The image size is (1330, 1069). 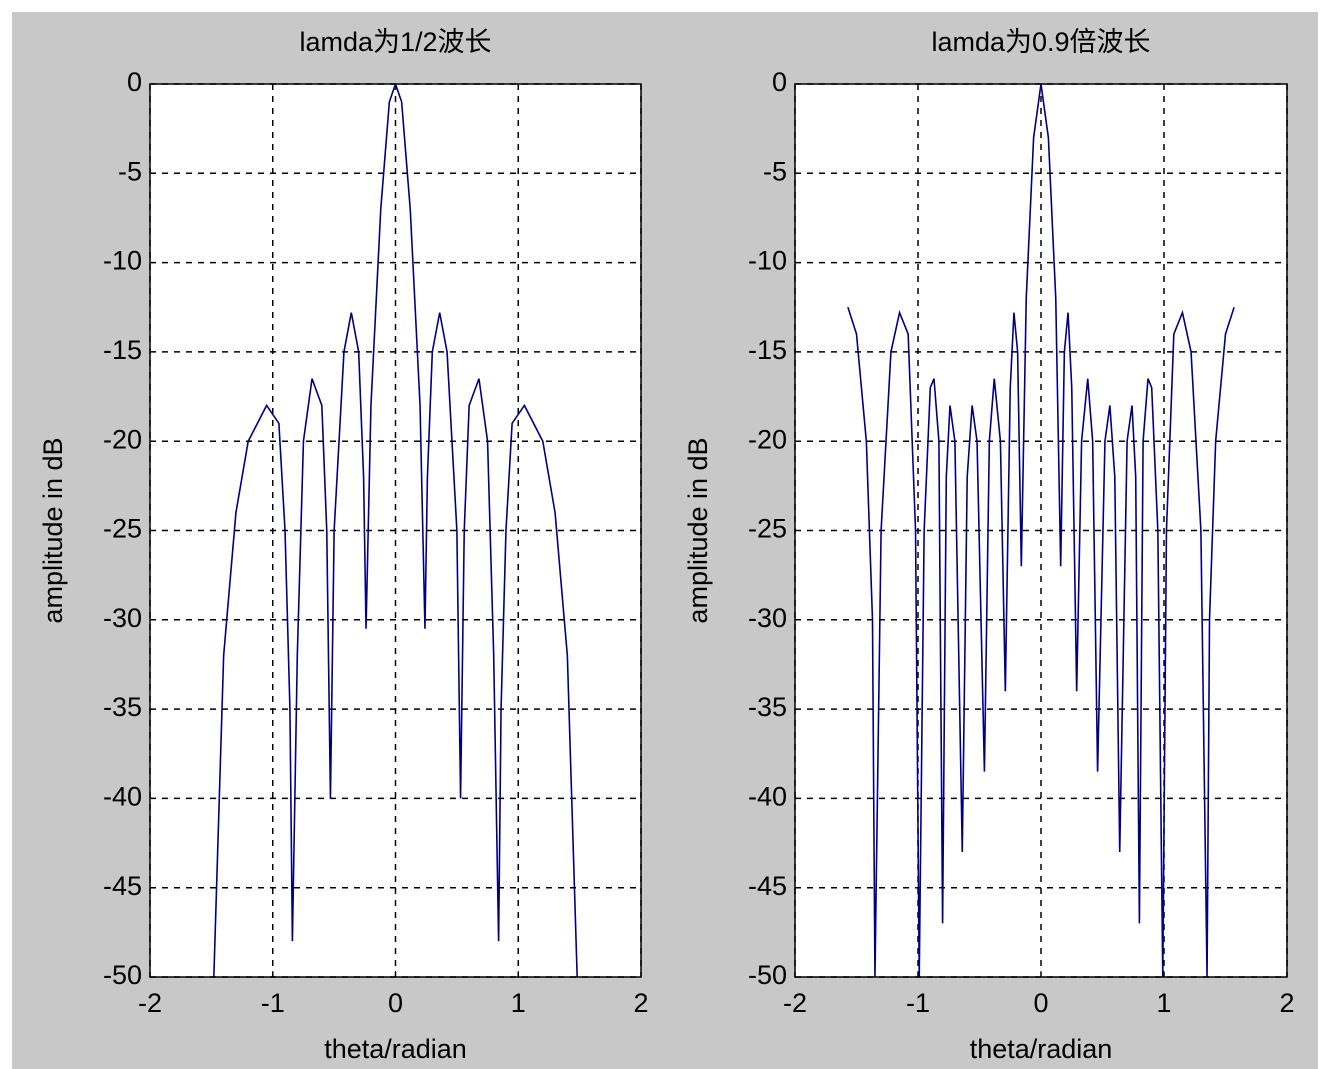 What do you see at coordinates (395, 42) in the screenshot?
I see `chart-title: lamda为1/2波长` at bounding box center [395, 42].